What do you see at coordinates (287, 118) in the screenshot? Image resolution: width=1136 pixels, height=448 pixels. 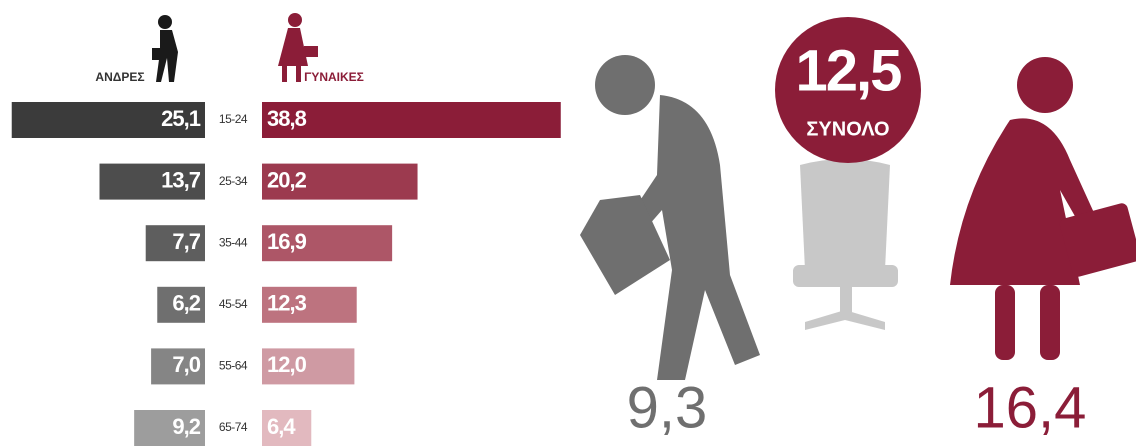 I see `value-label: 38,8` at bounding box center [287, 118].